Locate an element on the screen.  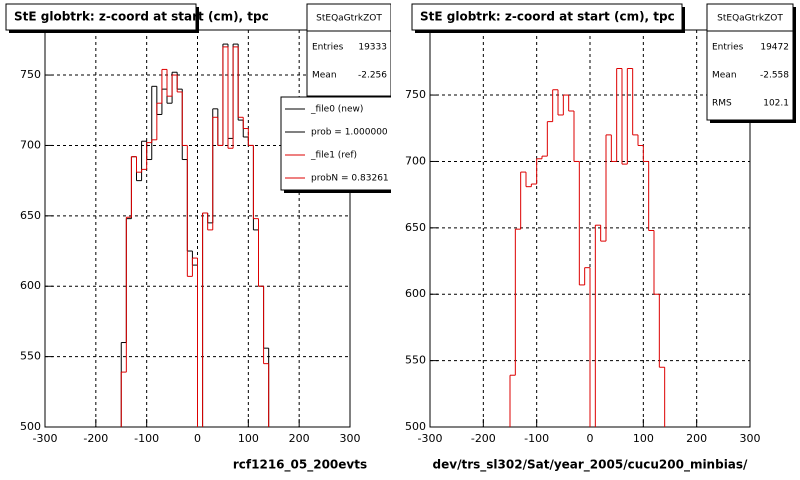
legend-label: prob = 1.000000 is located at coordinates (349, 133).